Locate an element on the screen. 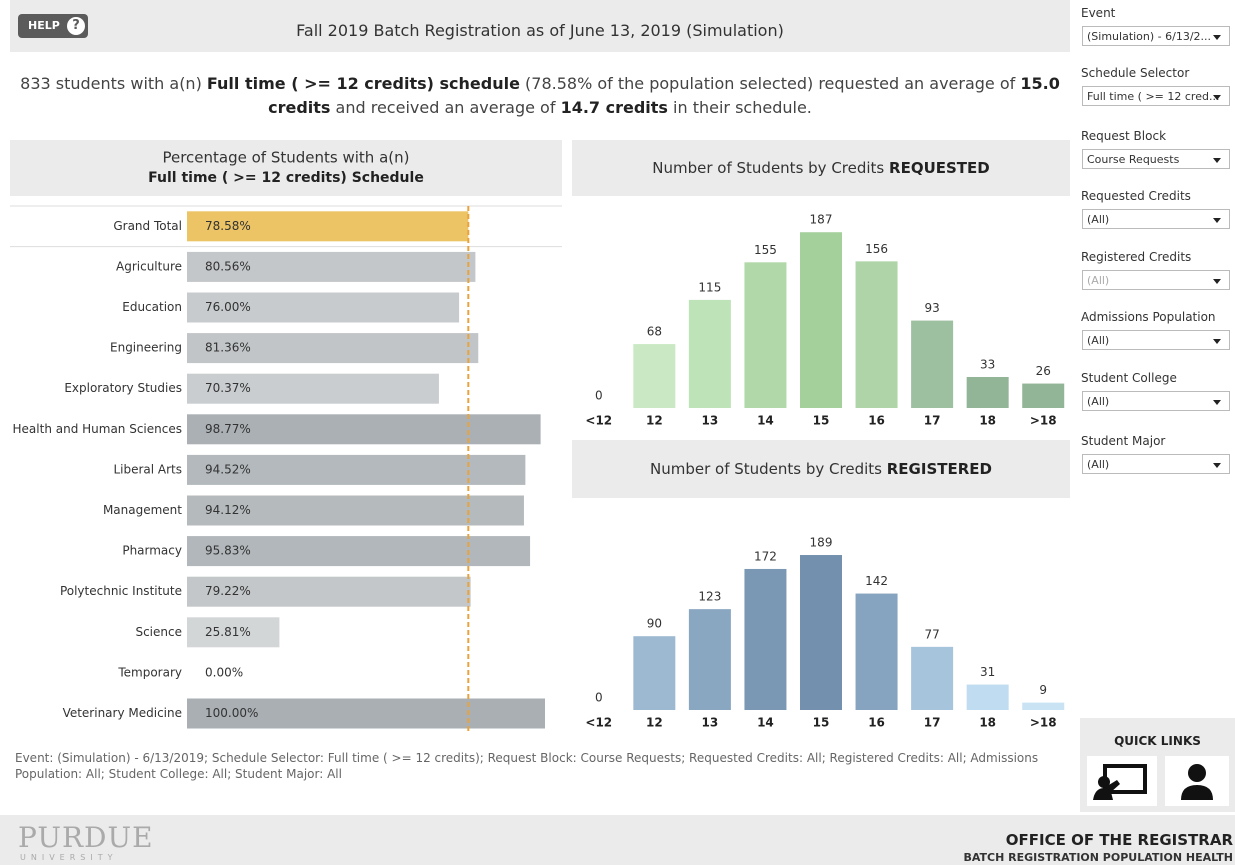 This screenshot has width=1235, height=865. value-label: 77 is located at coordinates (931, 634).